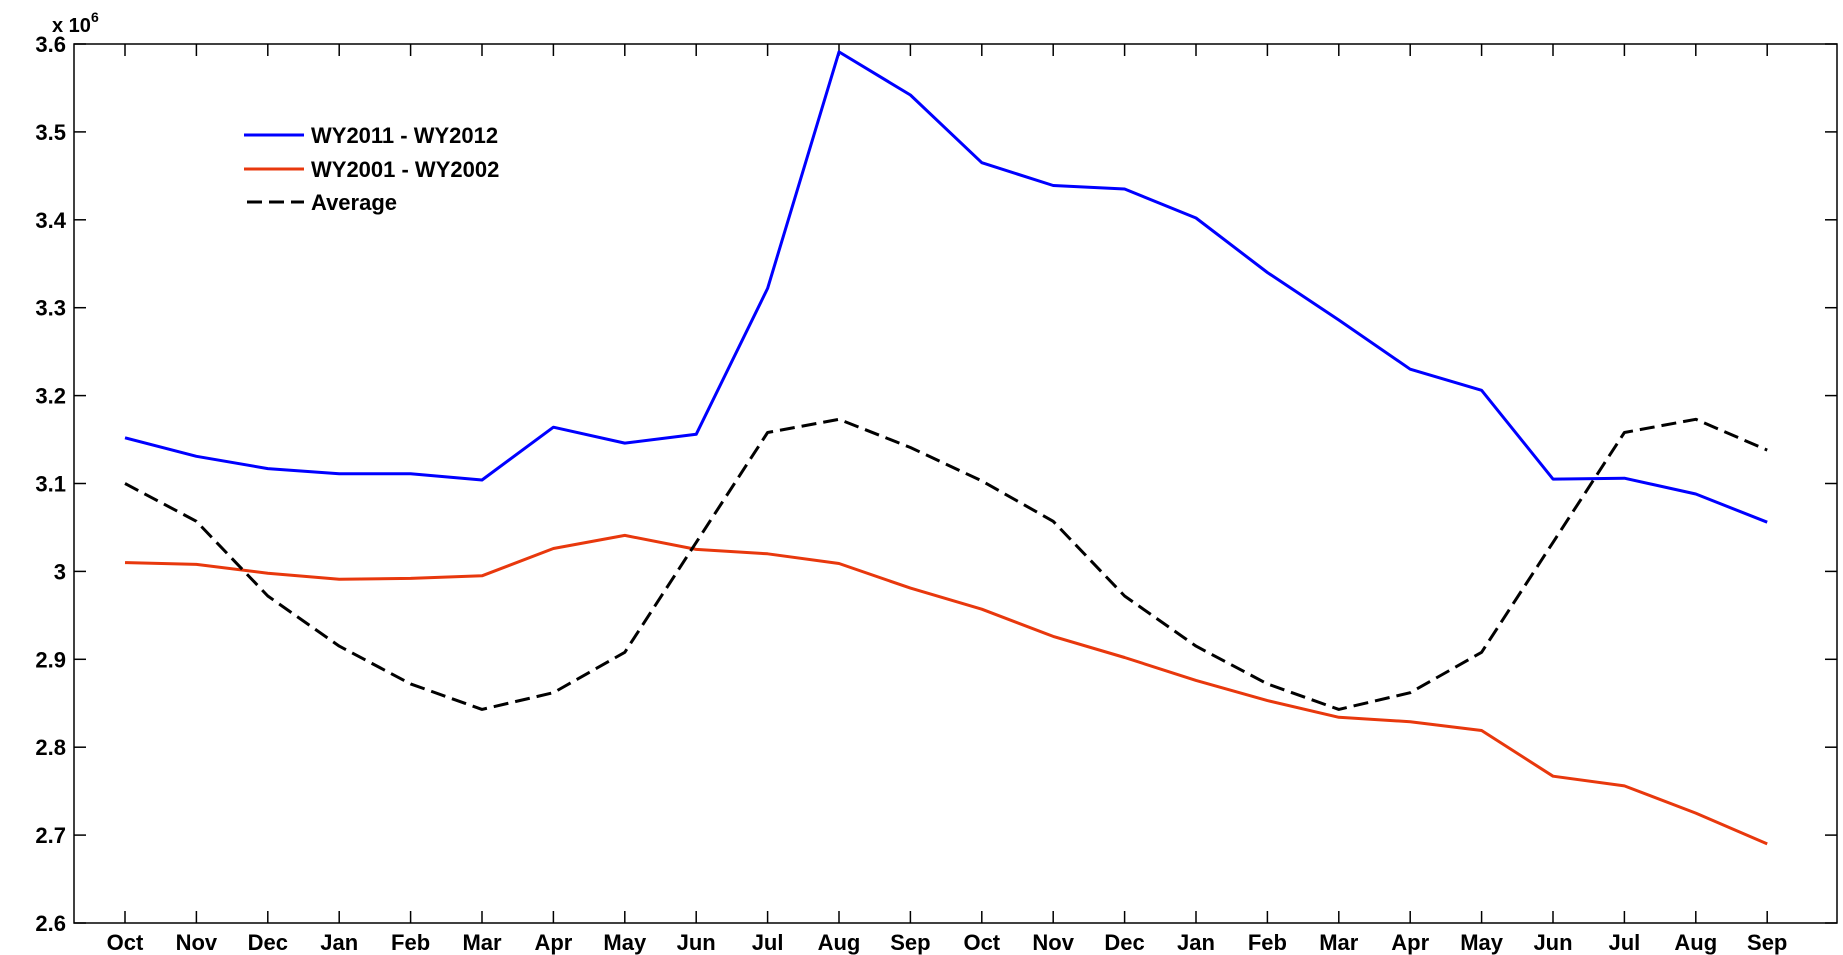  Describe the element at coordinates (839, 942) in the screenshot. I see `x-tick-label-10: Aug` at that location.